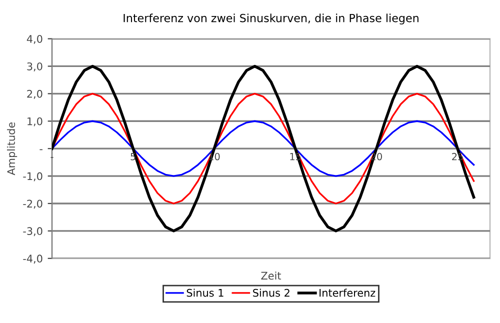 Image resolution: width=500 pixels, height=323 pixels. Describe the element at coordinates (12, 149) in the screenshot. I see `y-axis-title: Amplitude` at that location.